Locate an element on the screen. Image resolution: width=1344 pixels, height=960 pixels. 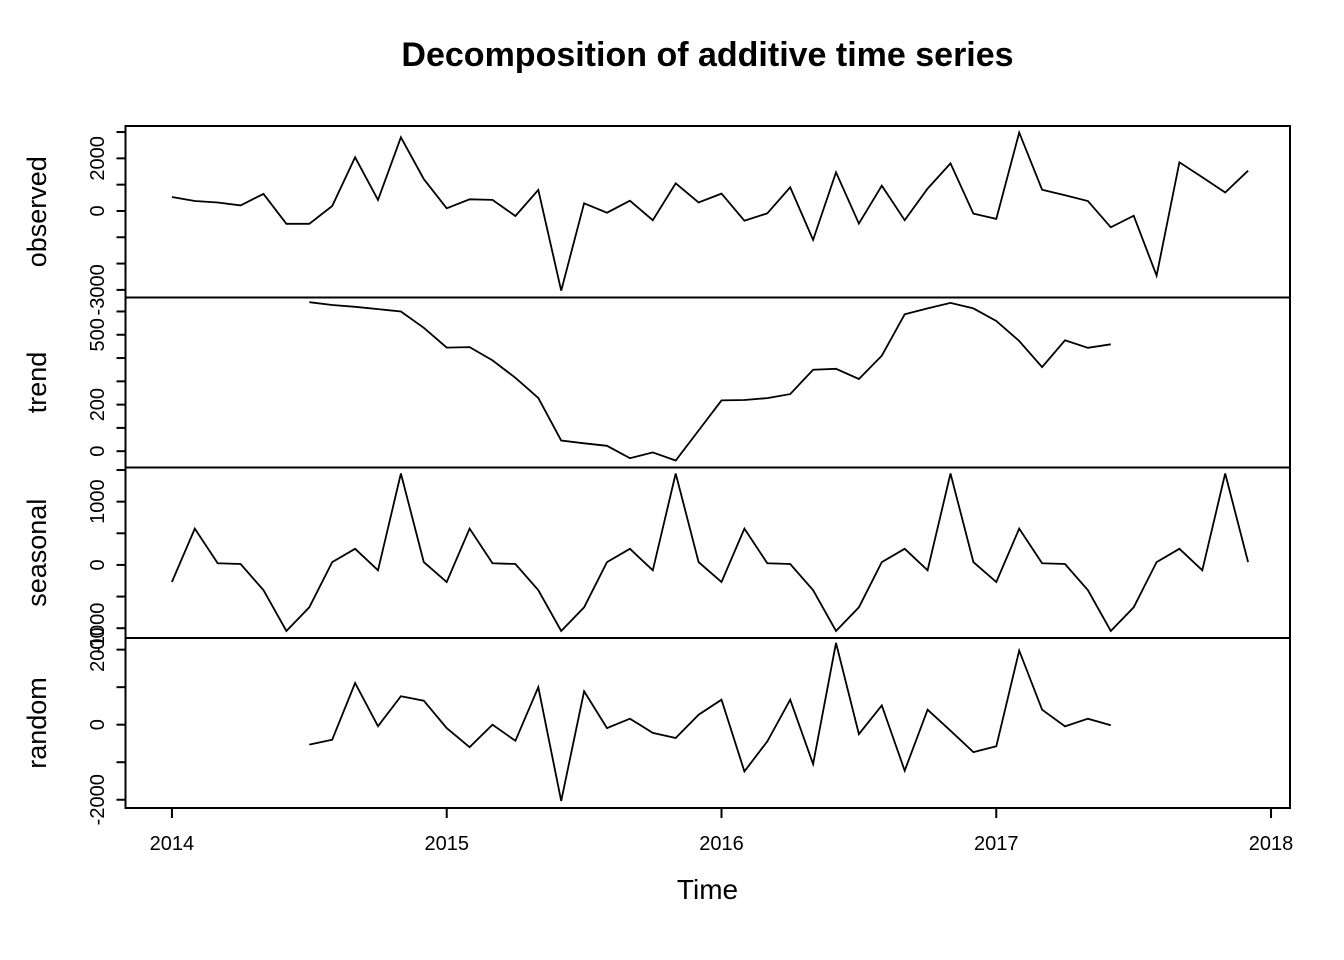
x-tick-label: 2015 is located at coordinates (446, 844).